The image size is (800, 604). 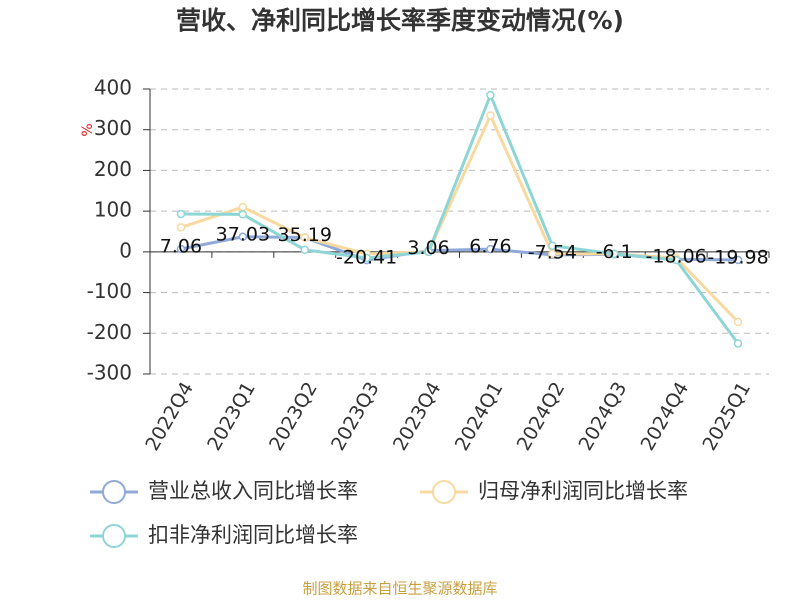 I want to click on x-tick-label: 2024Q3, so click(x=603, y=416).